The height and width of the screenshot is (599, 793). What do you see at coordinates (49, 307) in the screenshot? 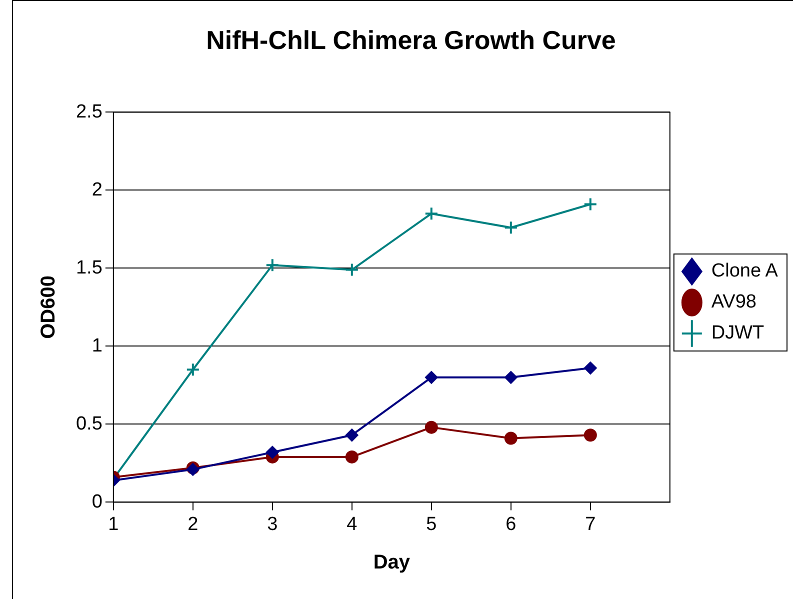
I see `y-axis-title: OD600` at bounding box center [49, 307].